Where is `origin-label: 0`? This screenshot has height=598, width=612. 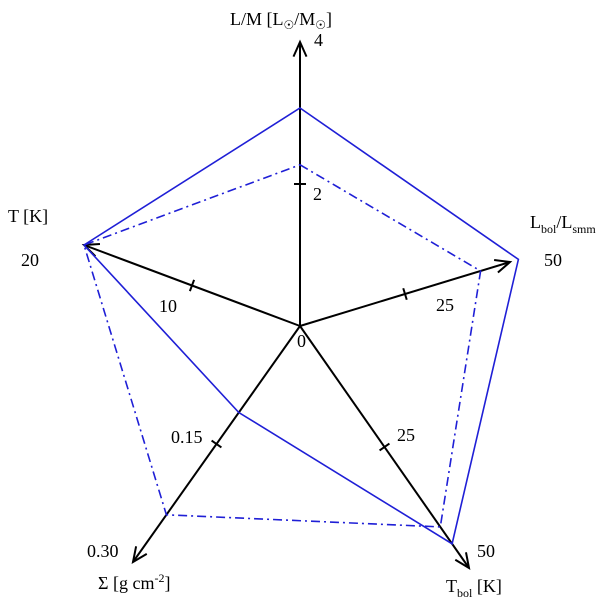
origin-label: 0 is located at coordinates (301, 341).